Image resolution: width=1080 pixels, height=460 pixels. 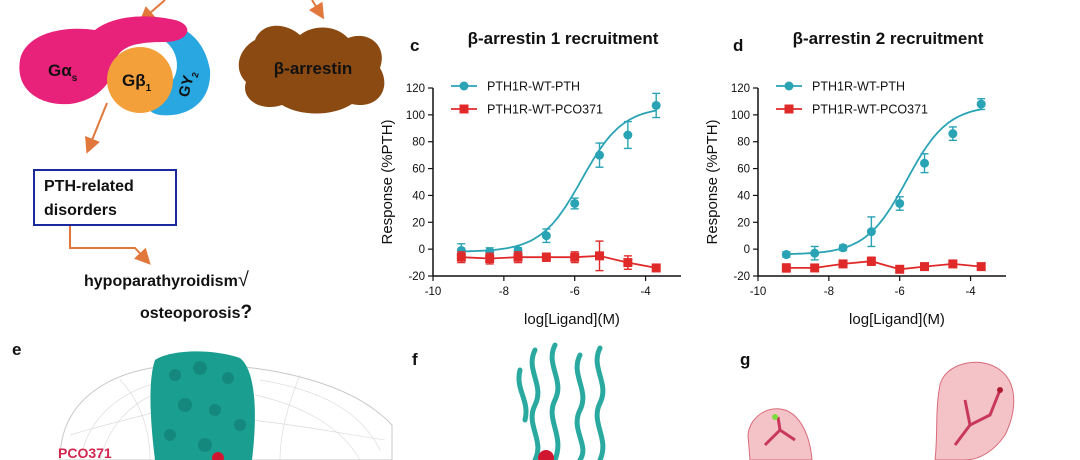 What do you see at coordinates (89, 186) in the screenshot?
I see `disorders-box-line1: PTH-related` at bounding box center [89, 186].